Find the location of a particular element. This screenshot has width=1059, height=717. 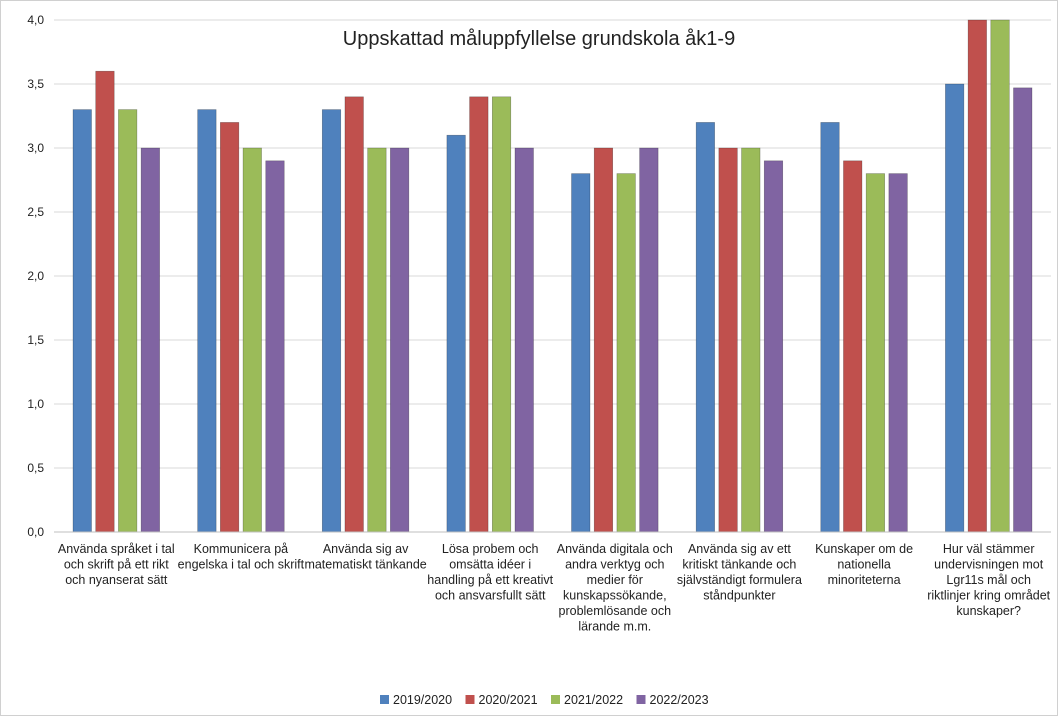

category-label-line: Kunskaper om de is located at coordinates (864, 549).